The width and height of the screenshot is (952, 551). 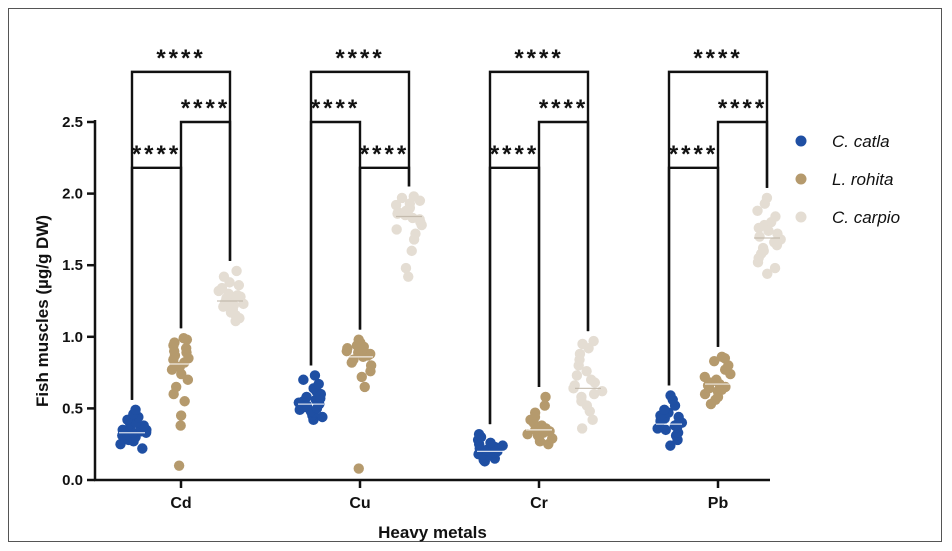 What do you see at coordinates (72, 122) in the screenshot?
I see `y-tick-label: 2.5` at bounding box center [72, 122].